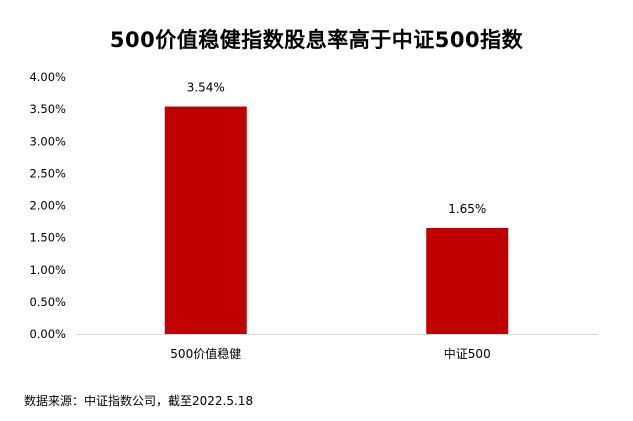  Describe the element at coordinates (47, 238) in the screenshot. I see `y-tick-label: 1.50%` at that location.